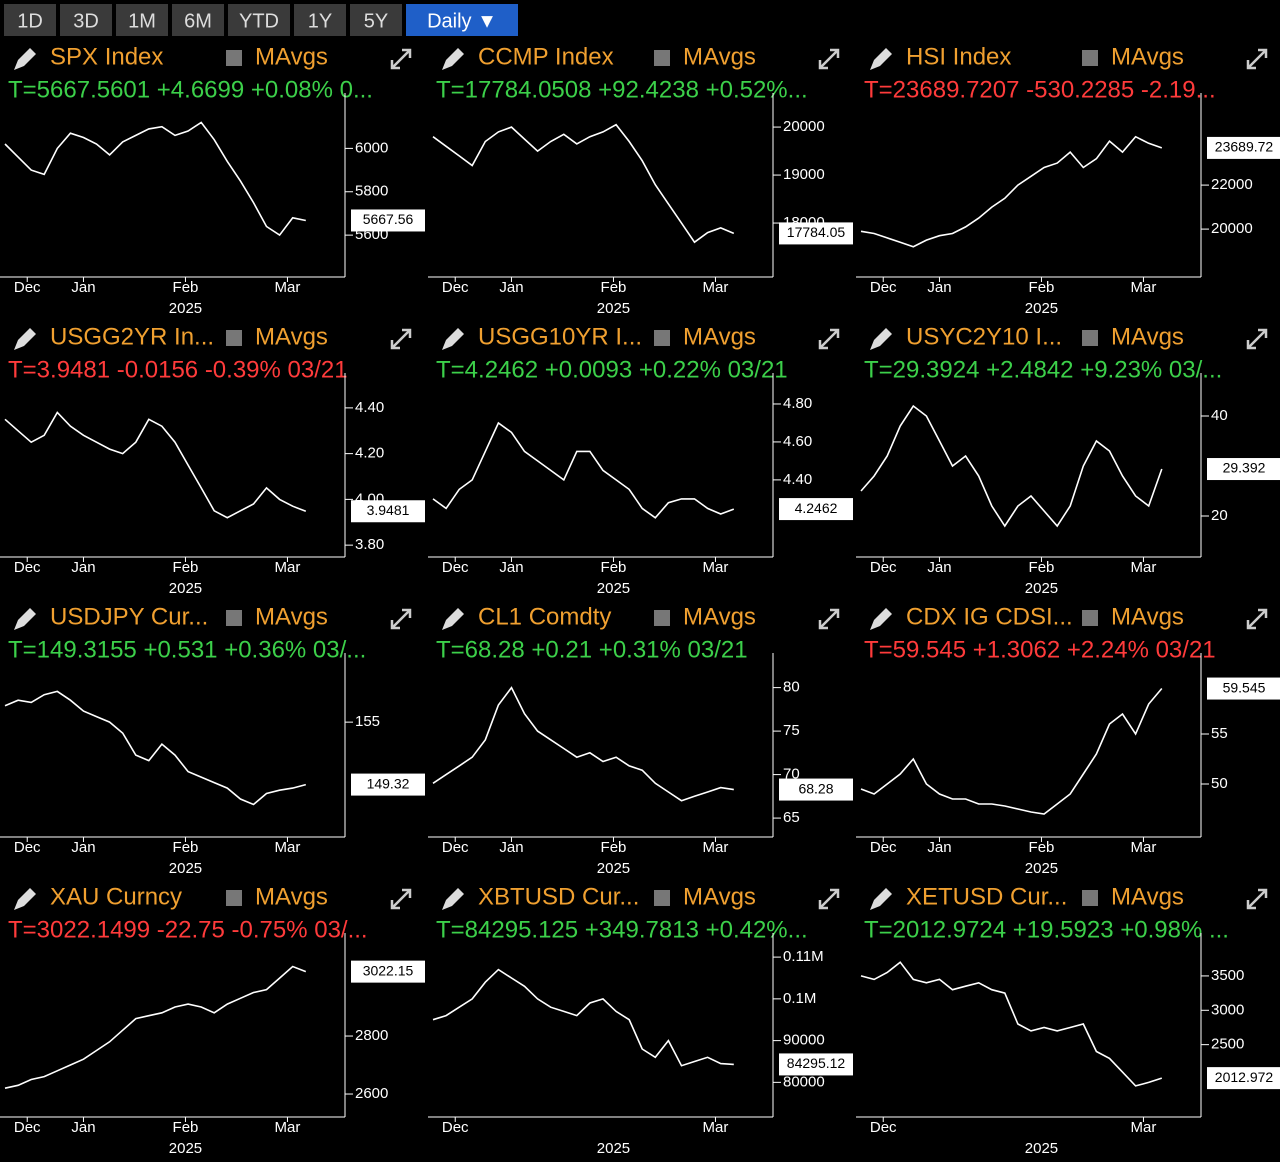  I want to click on quote: T=59.545 +1.3062 +2.24% 03/21, so click(1040, 649).